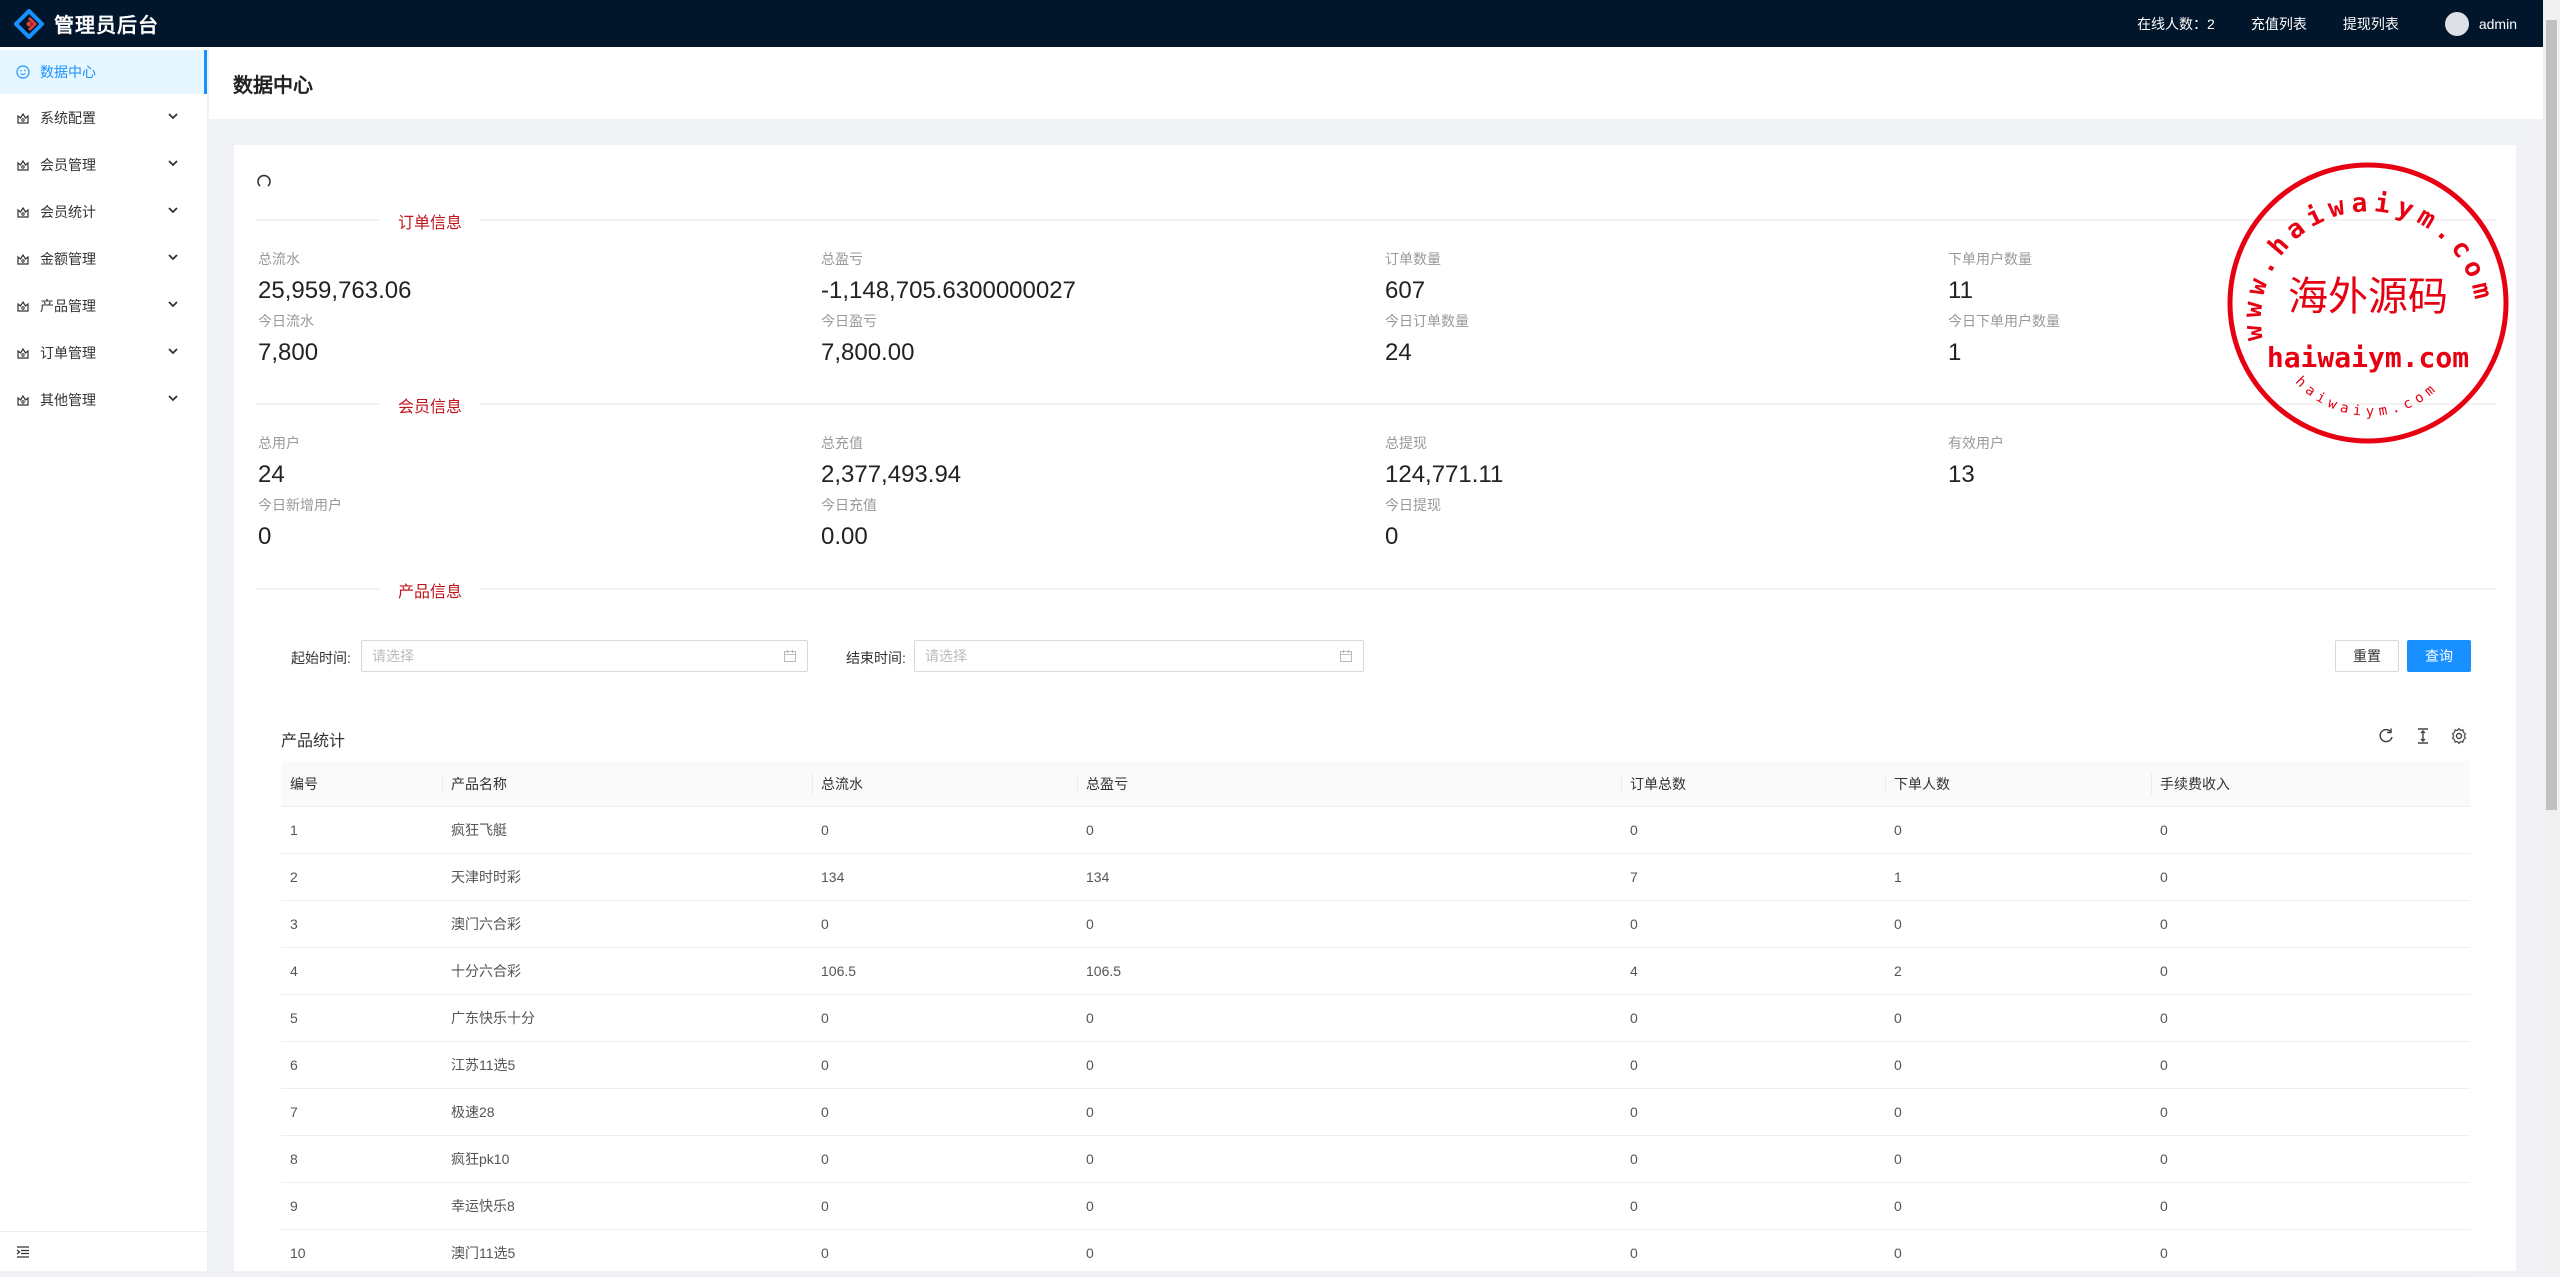 This screenshot has width=2560, height=1277. I want to click on stat-value: 607, so click(1405, 290).